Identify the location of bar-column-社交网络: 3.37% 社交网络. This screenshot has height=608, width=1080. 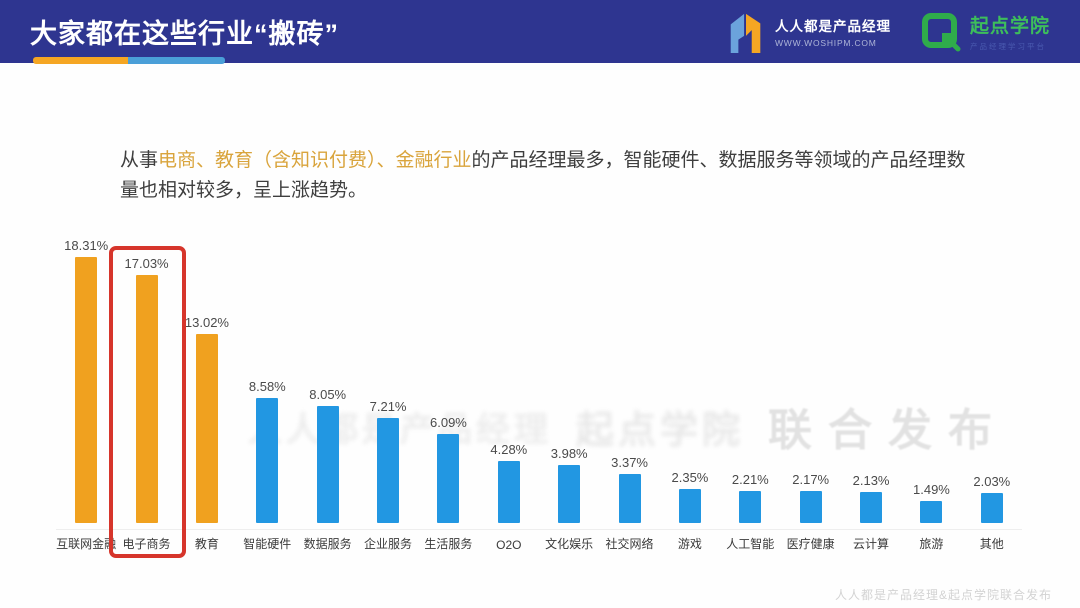
(629, 503).